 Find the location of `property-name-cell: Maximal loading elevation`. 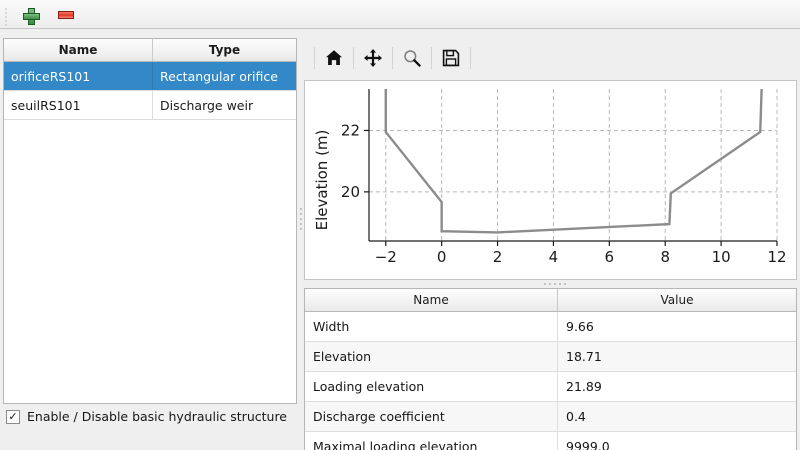

property-name-cell: Maximal loading elevation is located at coordinates (431, 441).